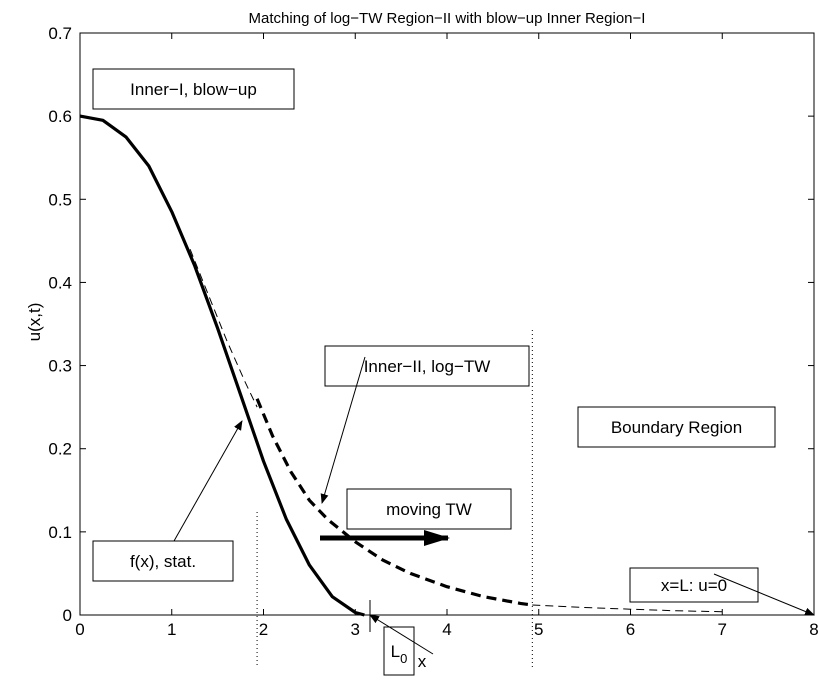 The width and height of the screenshot is (819, 684). What do you see at coordinates (60, 116) in the screenshot?
I see `y-tick-label: 0.6` at bounding box center [60, 116].